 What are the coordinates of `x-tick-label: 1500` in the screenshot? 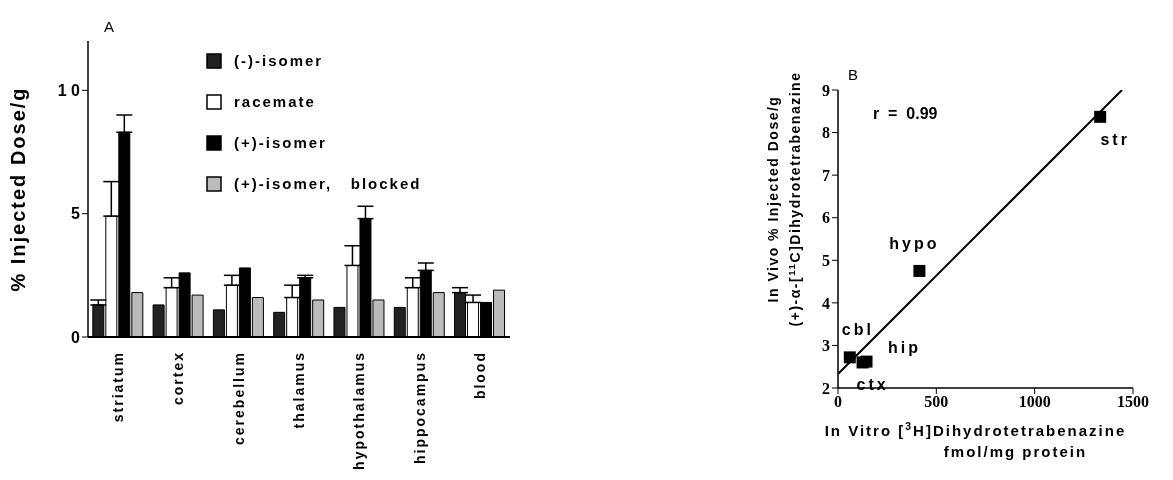 It's located at (1133, 402).